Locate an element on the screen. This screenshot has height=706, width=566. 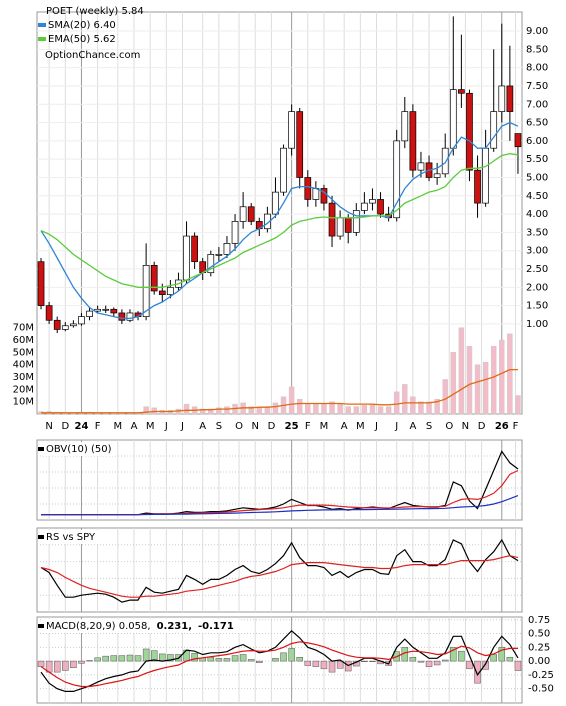
legend-label: -0.171 is located at coordinates (216, 626).